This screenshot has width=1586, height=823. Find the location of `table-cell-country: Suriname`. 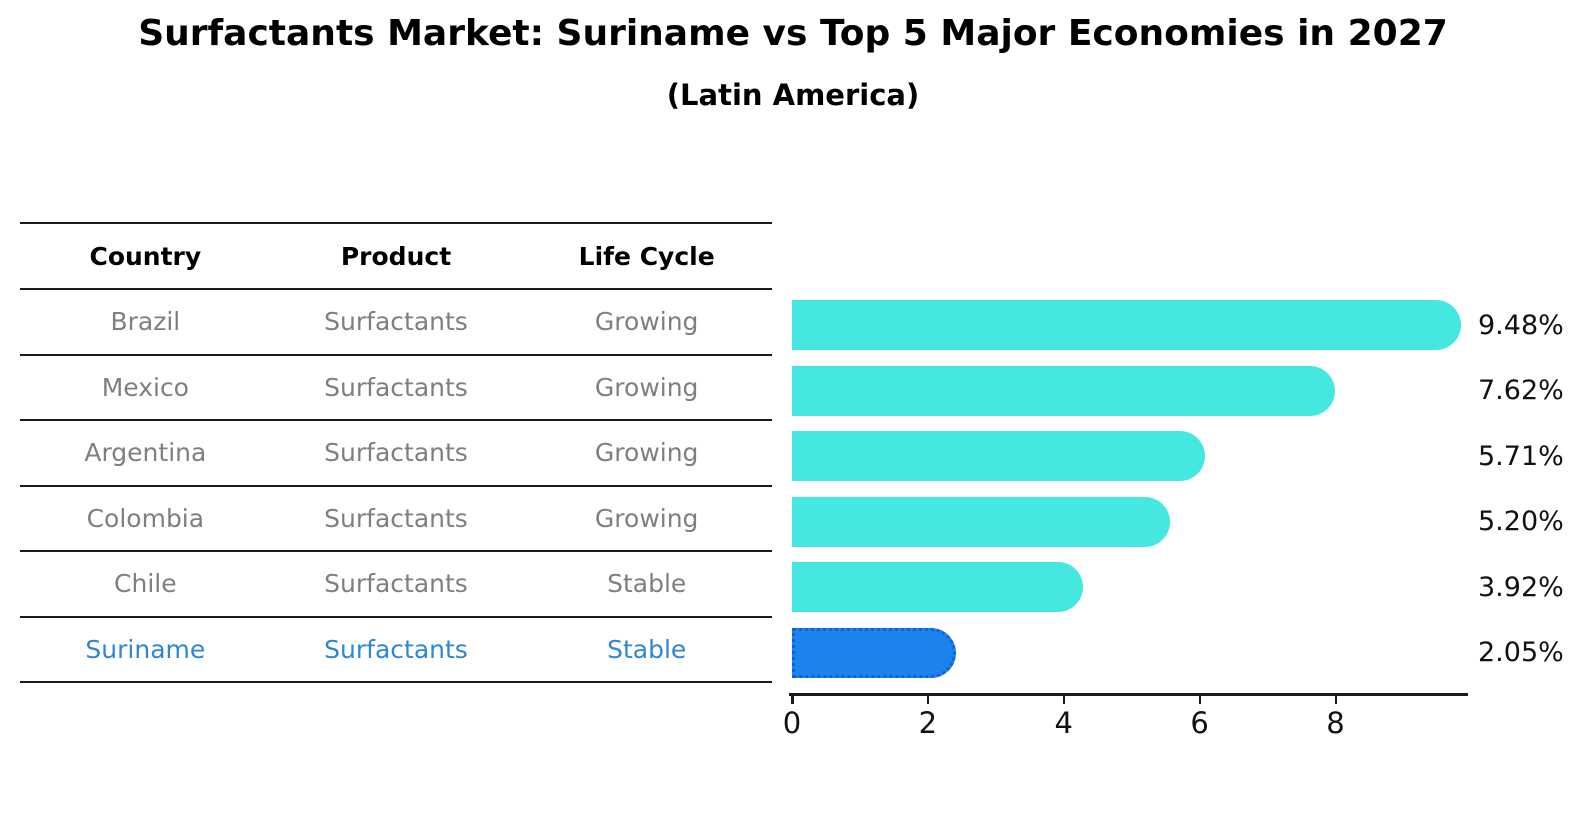

table-cell-country: Suriname is located at coordinates (145, 649).